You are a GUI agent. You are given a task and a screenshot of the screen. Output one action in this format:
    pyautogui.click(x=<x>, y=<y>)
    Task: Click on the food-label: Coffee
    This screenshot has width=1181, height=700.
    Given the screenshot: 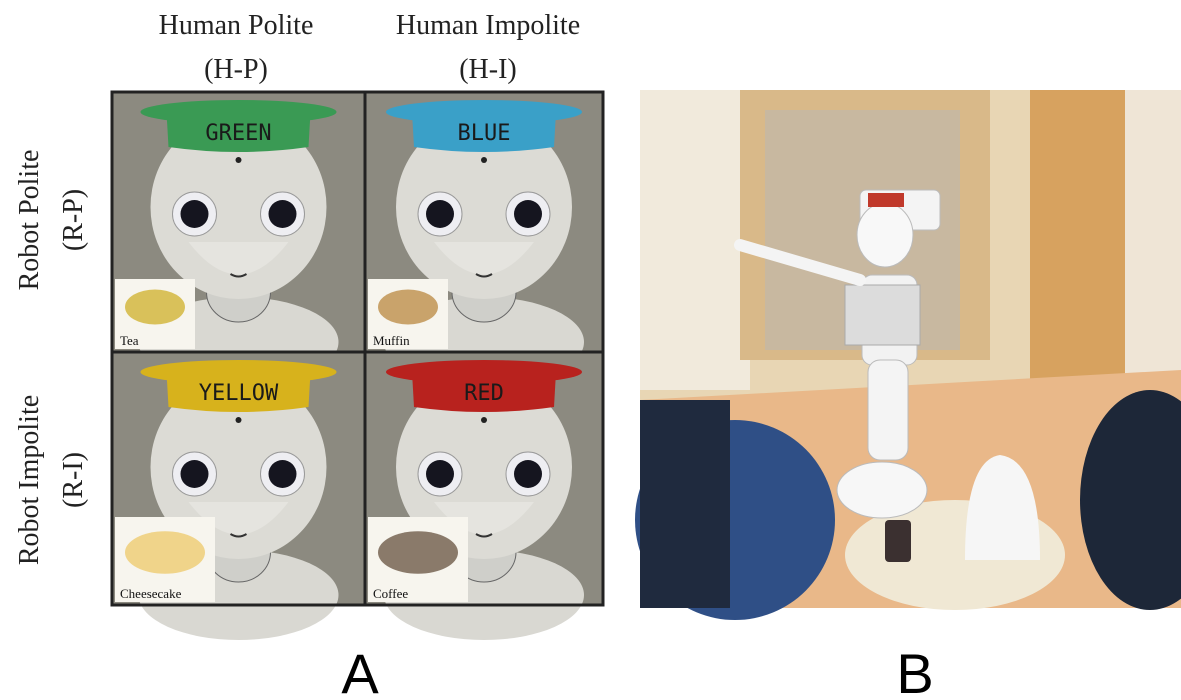 What is the action you would take?
    pyautogui.click(x=390, y=593)
    